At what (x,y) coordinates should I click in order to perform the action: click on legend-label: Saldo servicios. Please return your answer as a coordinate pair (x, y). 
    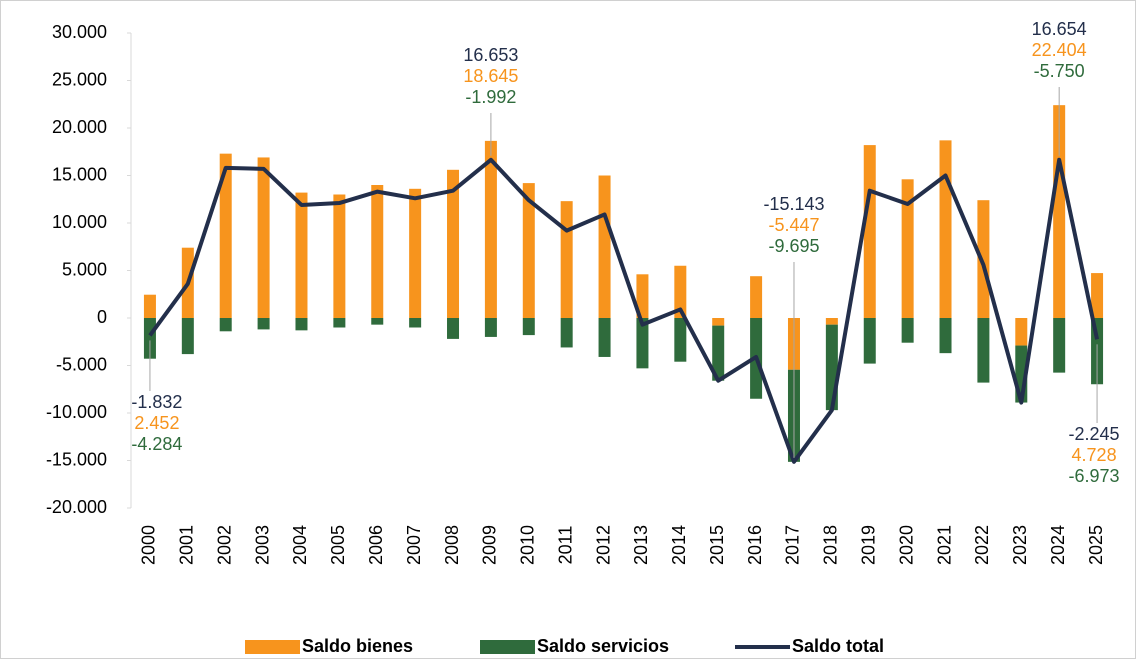
    Looking at the image, I should click on (603, 646).